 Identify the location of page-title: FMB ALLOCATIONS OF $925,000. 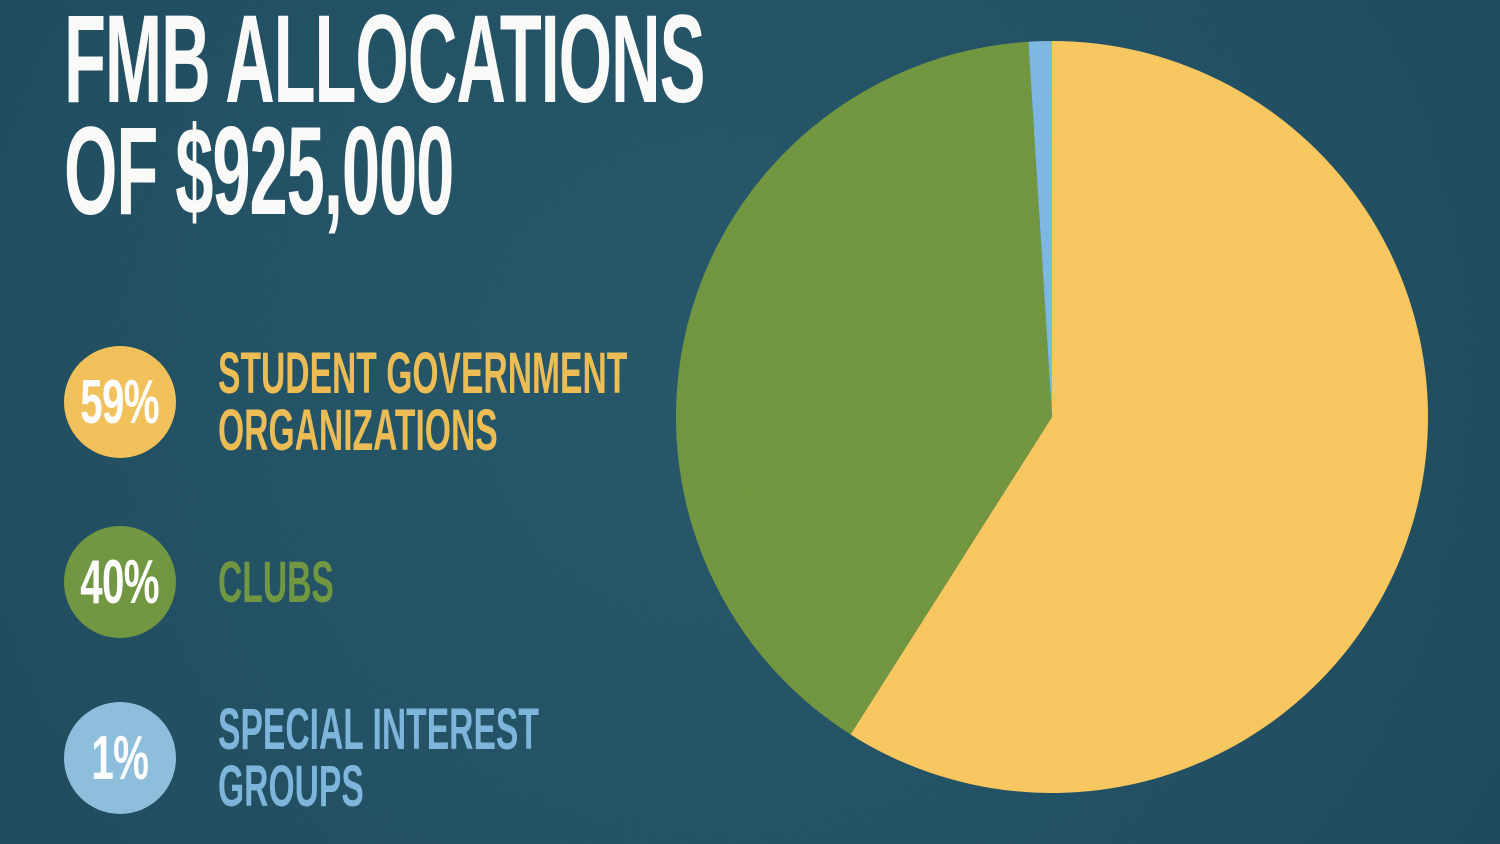
(384, 120).